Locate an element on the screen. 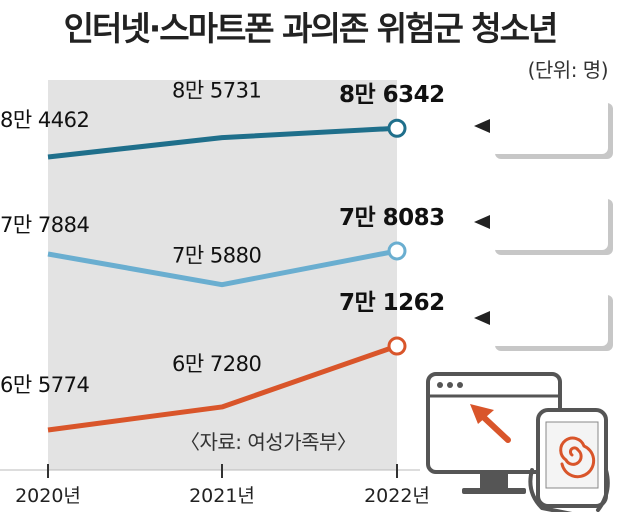 The image size is (620, 512). x-tick-label: 2020년 is located at coordinates (48, 496).